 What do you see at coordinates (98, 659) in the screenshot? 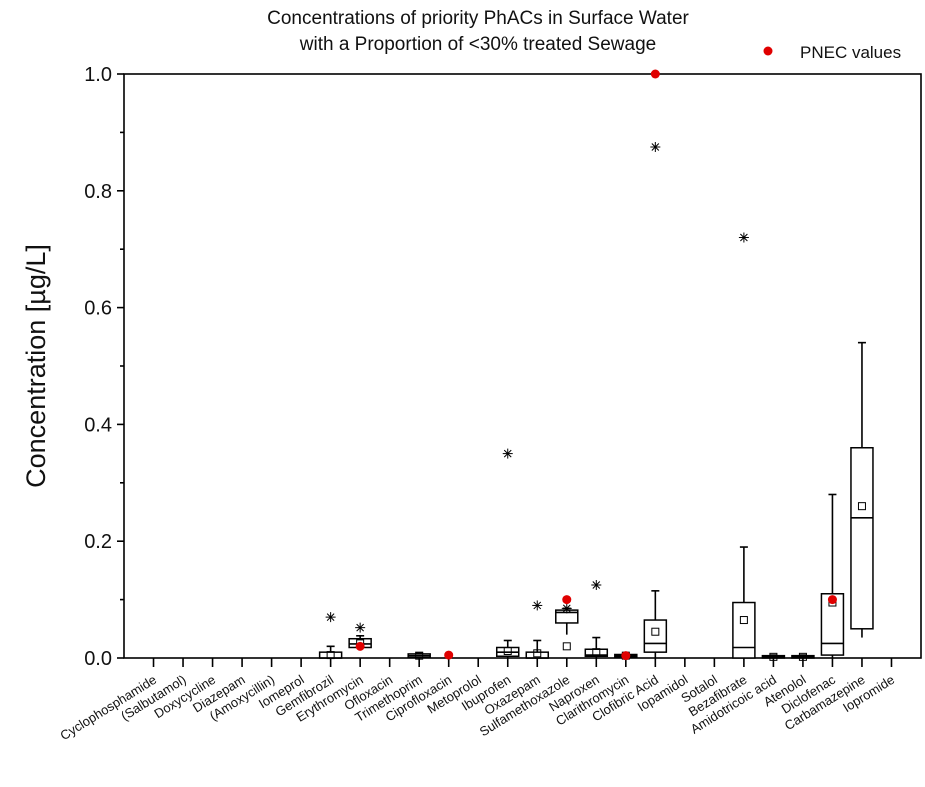
I see `y-tick-label: 0.0` at bounding box center [98, 659].